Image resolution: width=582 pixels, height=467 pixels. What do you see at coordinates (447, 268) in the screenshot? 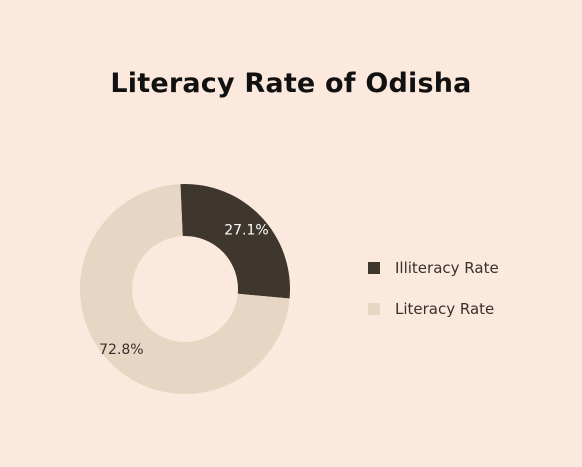
I see `legend-label-illiteracy: Illiteracy Rate` at bounding box center [447, 268].